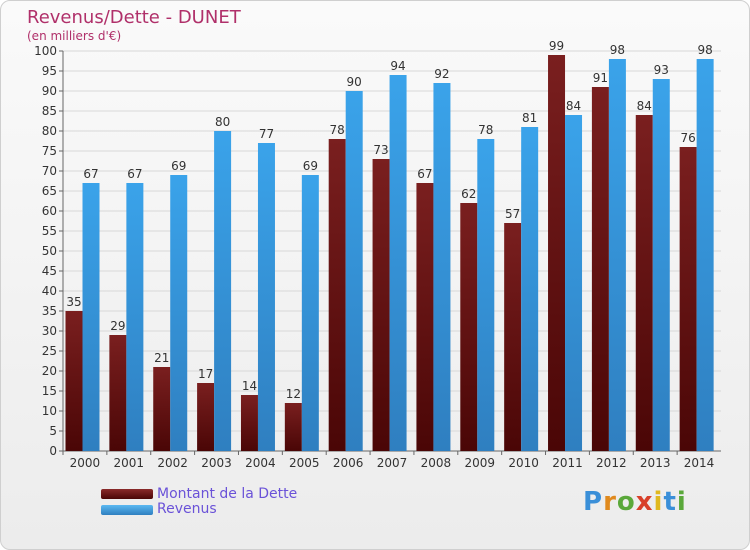 Image resolution: width=750 pixels, height=550 pixels. What do you see at coordinates (523, 463) in the screenshot?
I see `x-tick-label-2010: 2010` at bounding box center [523, 463].